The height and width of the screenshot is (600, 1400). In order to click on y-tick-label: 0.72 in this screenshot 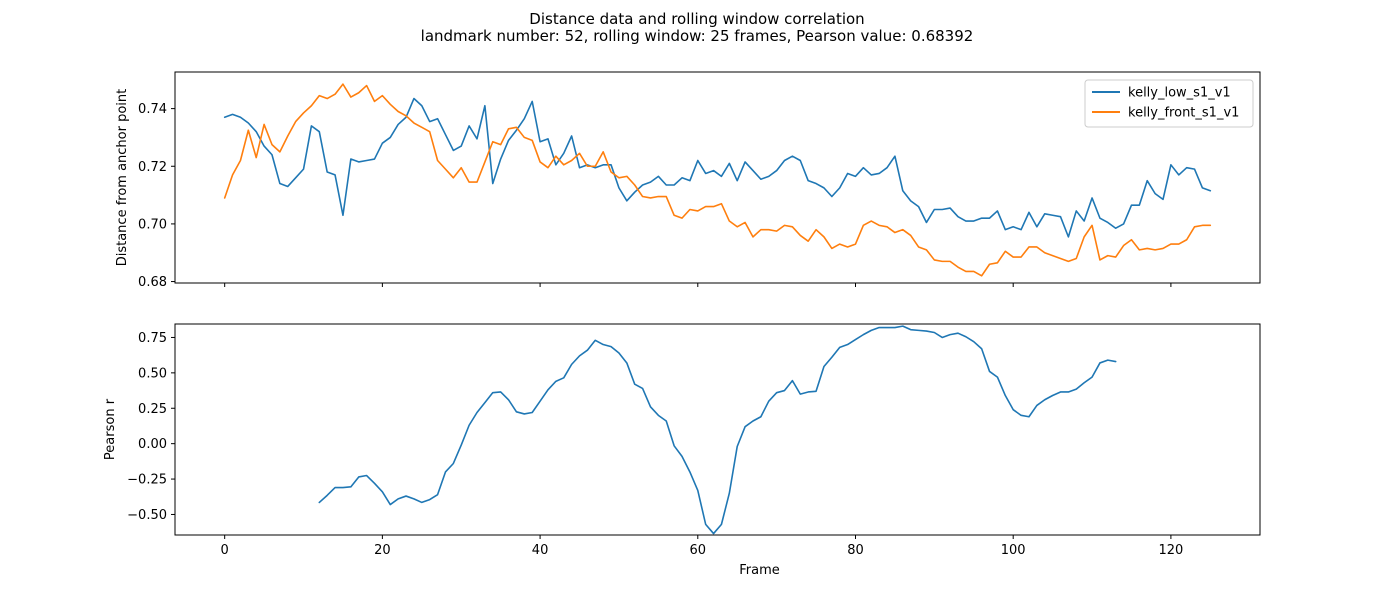, I will do `click(152, 167)`.